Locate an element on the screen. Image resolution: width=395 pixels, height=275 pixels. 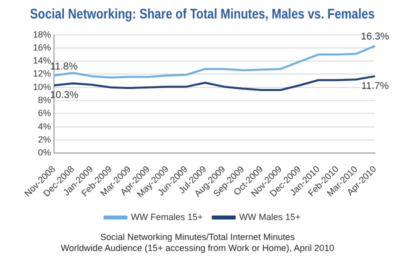
y-tick-label: 14% is located at coordinates (42, 61).